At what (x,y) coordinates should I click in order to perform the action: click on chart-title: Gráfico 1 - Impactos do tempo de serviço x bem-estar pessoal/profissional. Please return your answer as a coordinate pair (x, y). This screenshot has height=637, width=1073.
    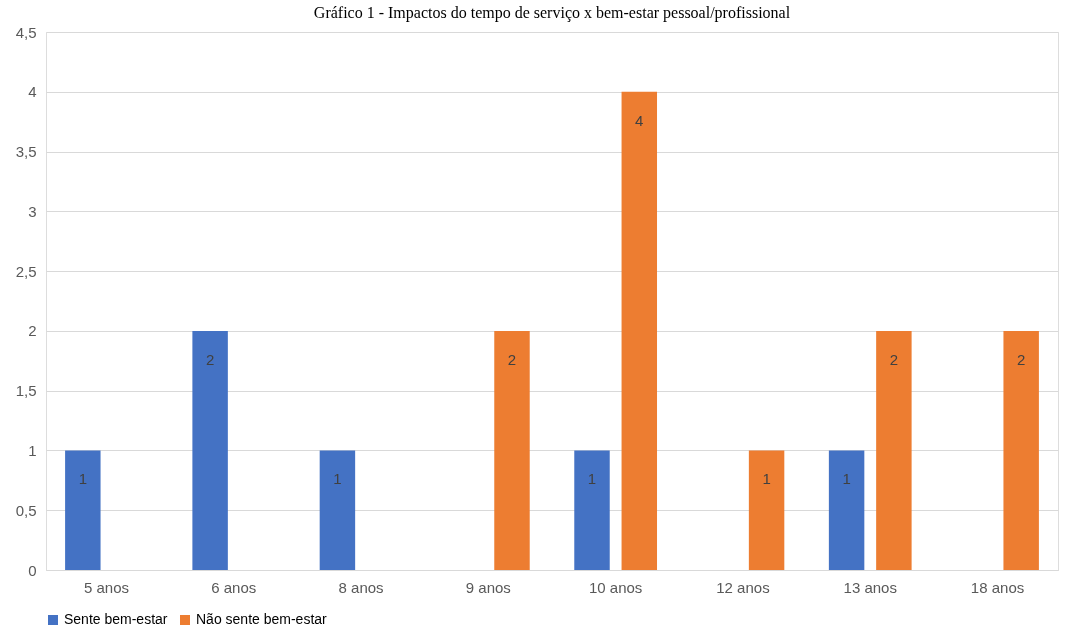
    Looking at the image, I should click on (552, 13).